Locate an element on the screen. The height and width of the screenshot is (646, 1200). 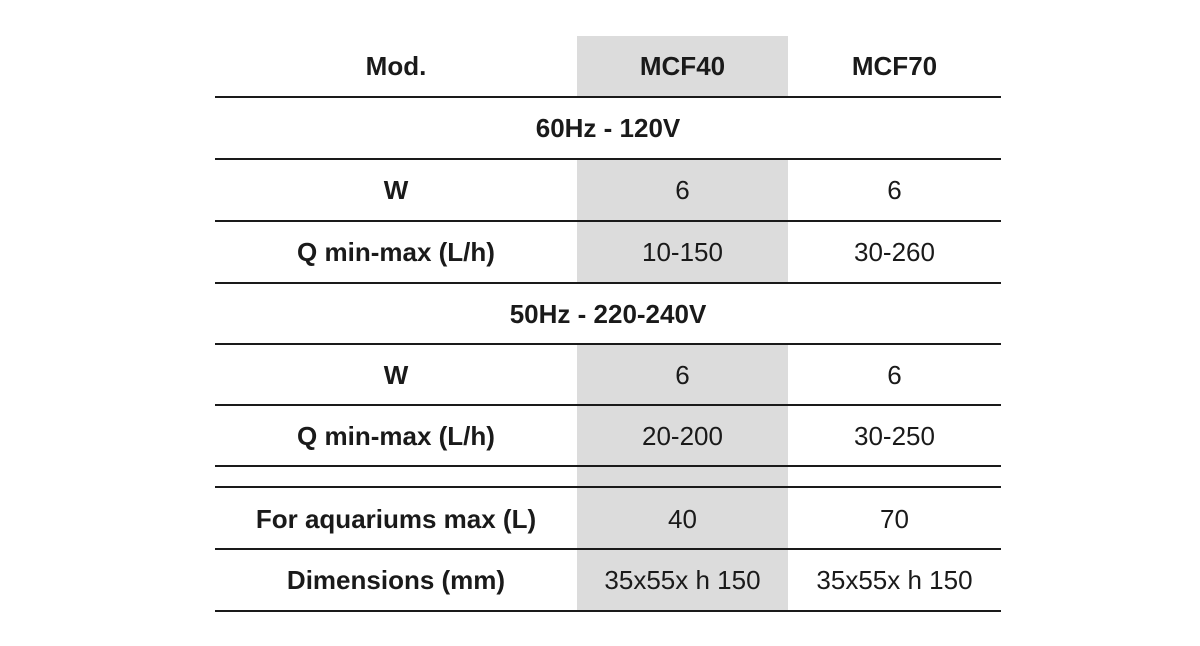
section-title-50hz: 50Hz - 220-240V is located at coordinates (608, 314).